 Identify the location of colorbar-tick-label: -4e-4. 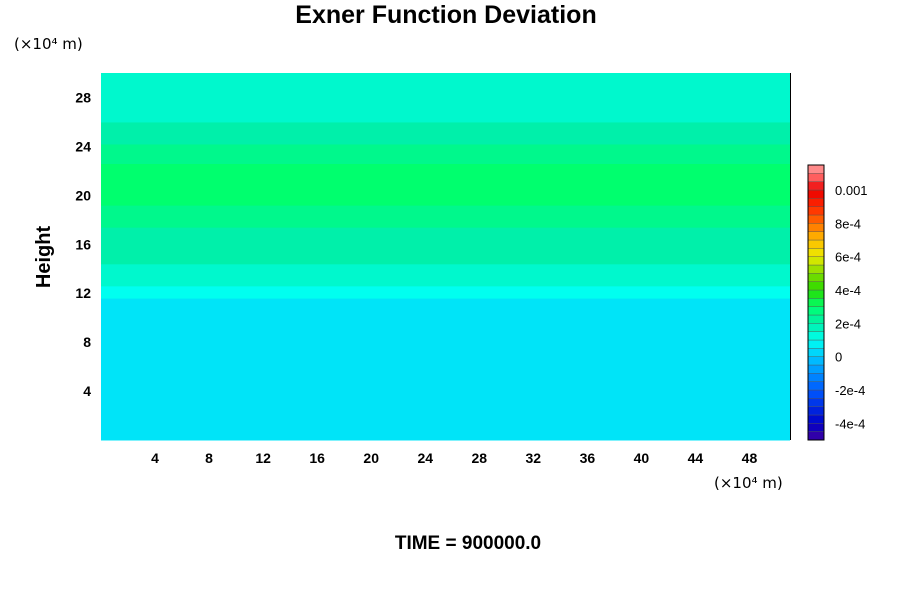
(850, 423).